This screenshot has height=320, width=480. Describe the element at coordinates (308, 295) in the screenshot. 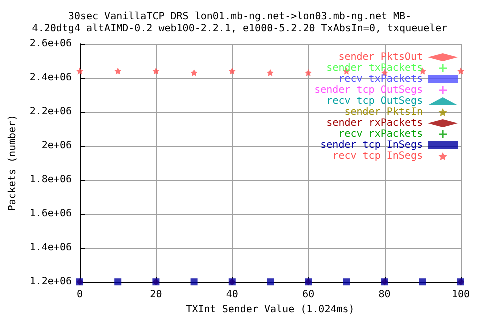

I see `x-tick-label: 60` at that location.